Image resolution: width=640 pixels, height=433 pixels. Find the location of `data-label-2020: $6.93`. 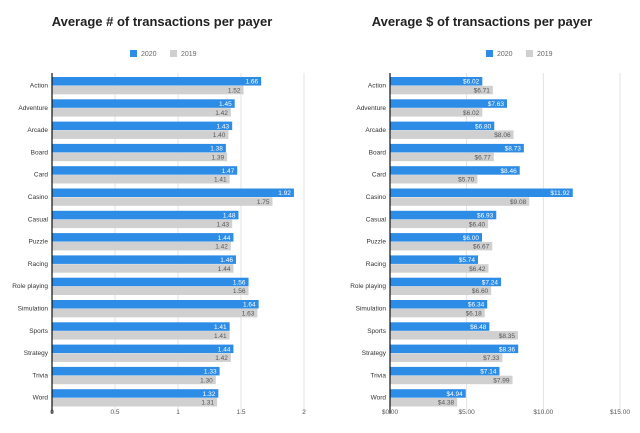

data-label-2020: $6.93 is located at coordinates (485, 216).